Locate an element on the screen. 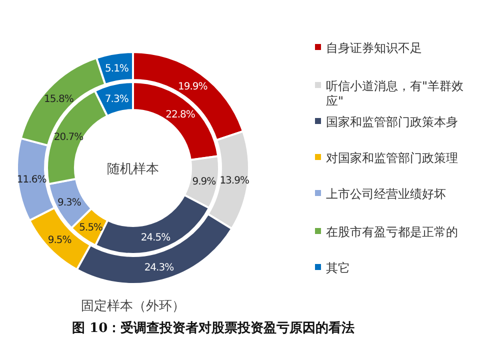 The width and height of the screenshot is (500, 362). legend-label: 自身证券知识不足 is located at coordinates (374, 48).